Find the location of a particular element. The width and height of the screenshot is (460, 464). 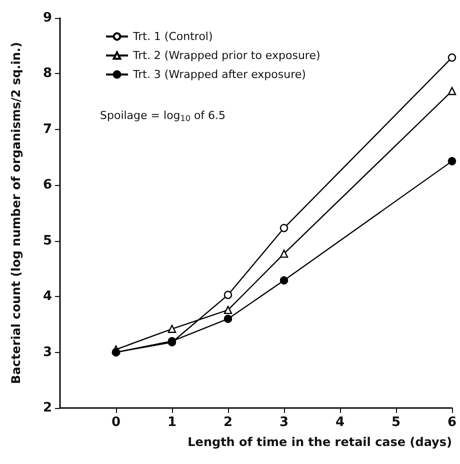

y-tick-label: 2 is located at coordinates (47, 408).